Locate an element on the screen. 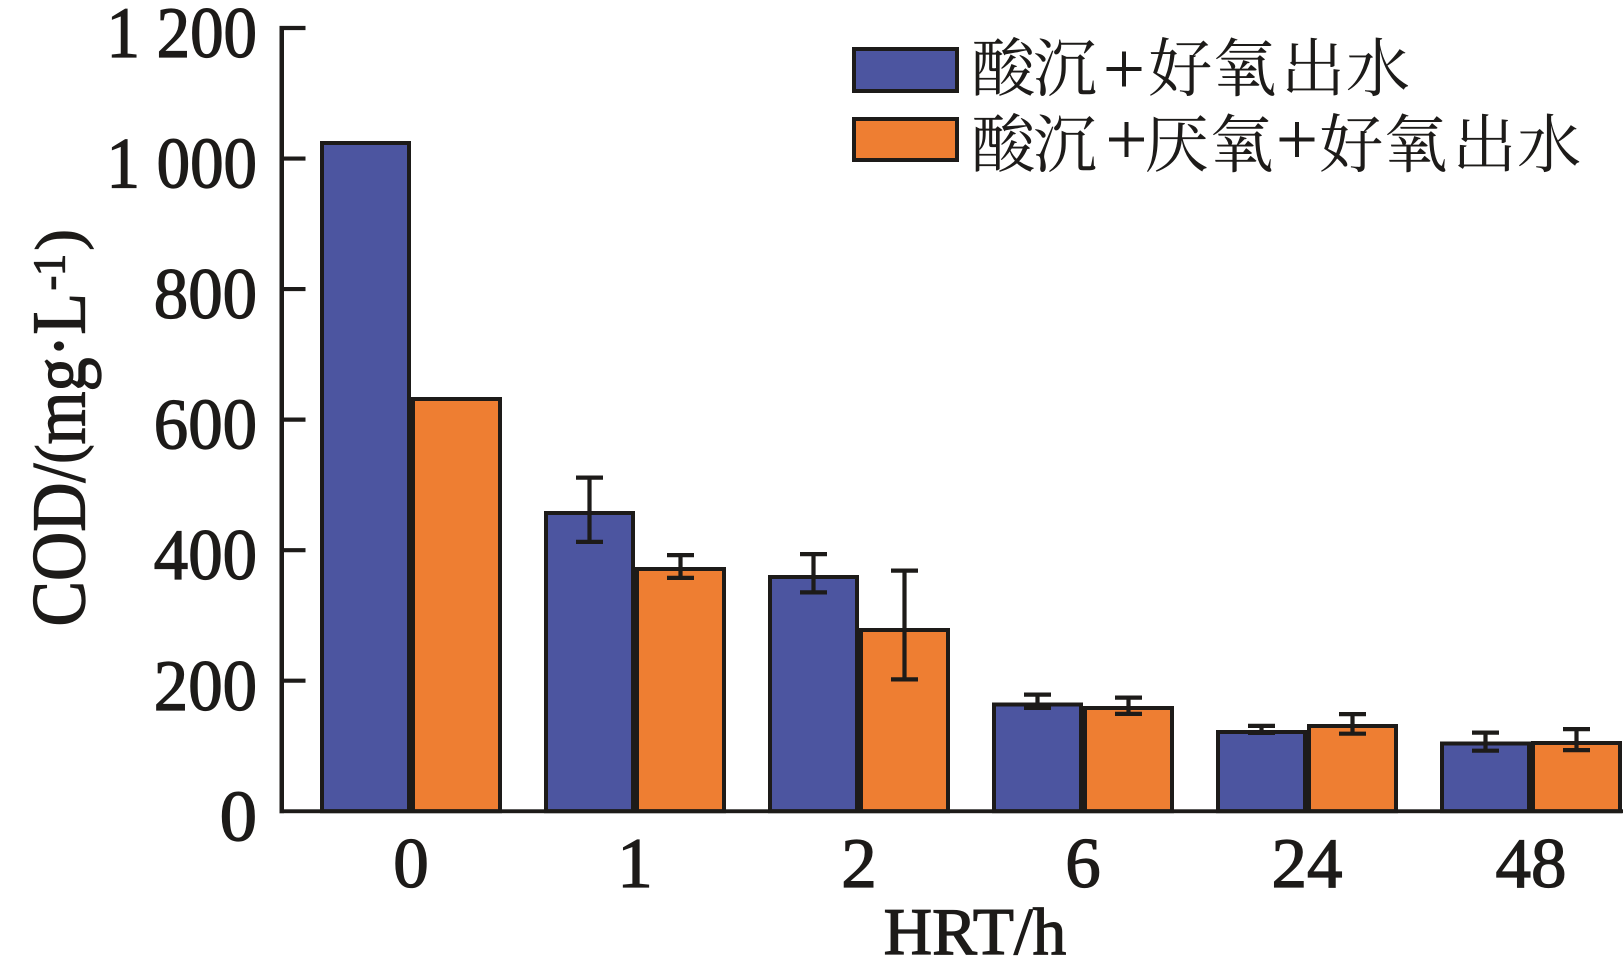  svg-text: 1 is located at coordinates (635, 864).